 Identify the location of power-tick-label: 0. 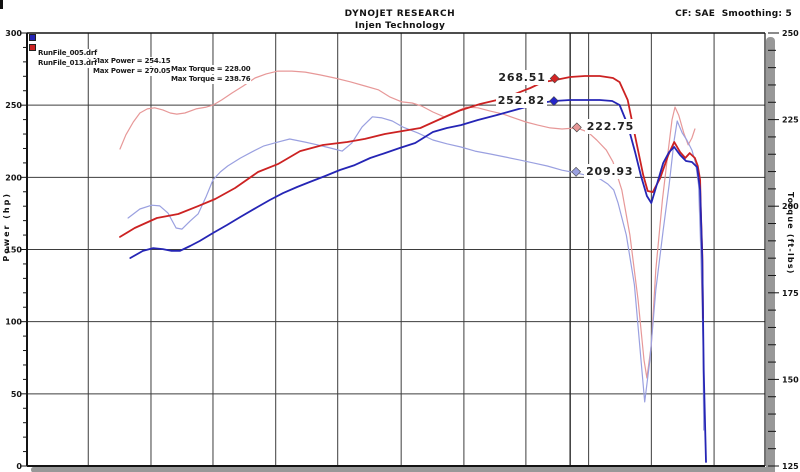
(19, 466).